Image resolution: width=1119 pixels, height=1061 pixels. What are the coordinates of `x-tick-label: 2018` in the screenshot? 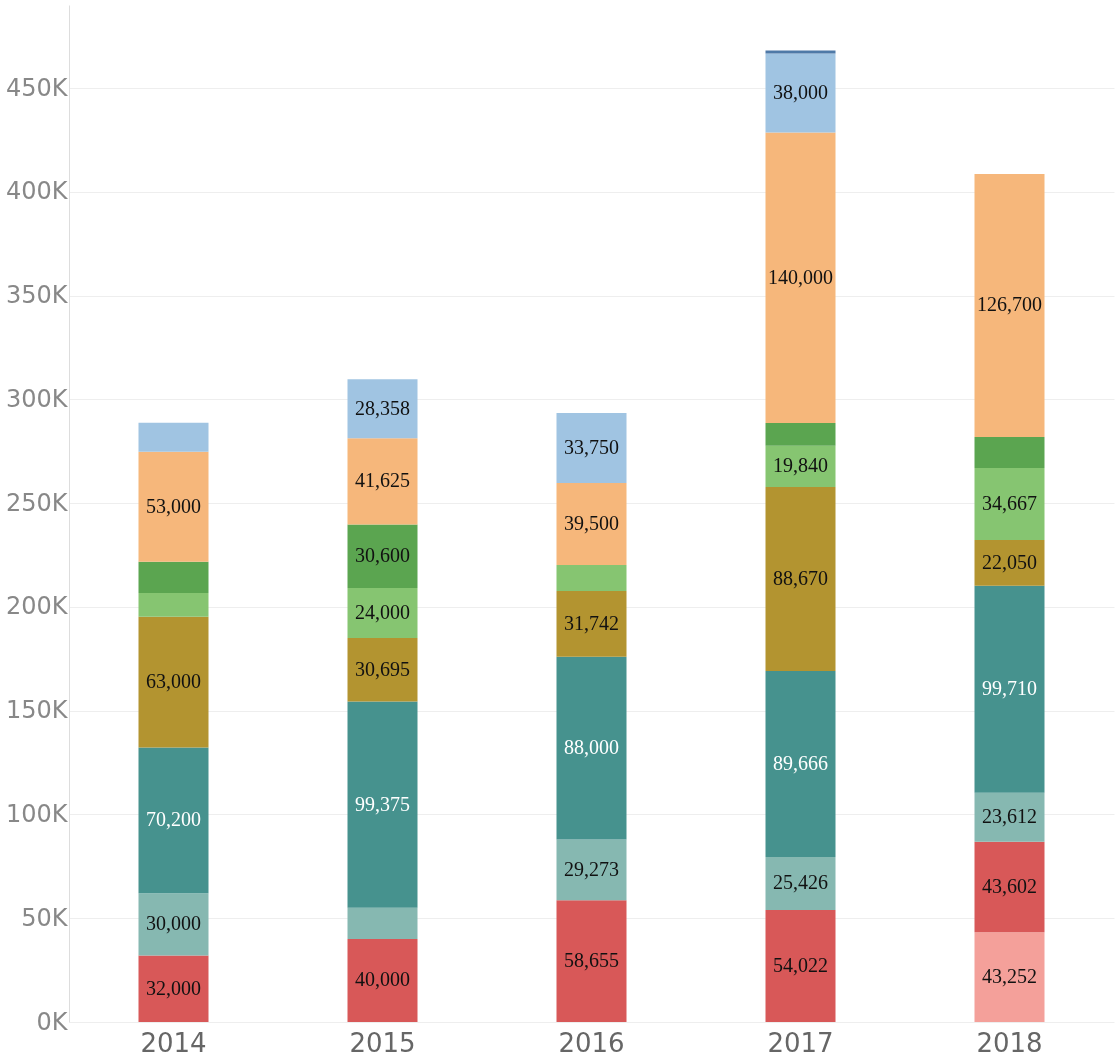 It's located at (1009, 1042).